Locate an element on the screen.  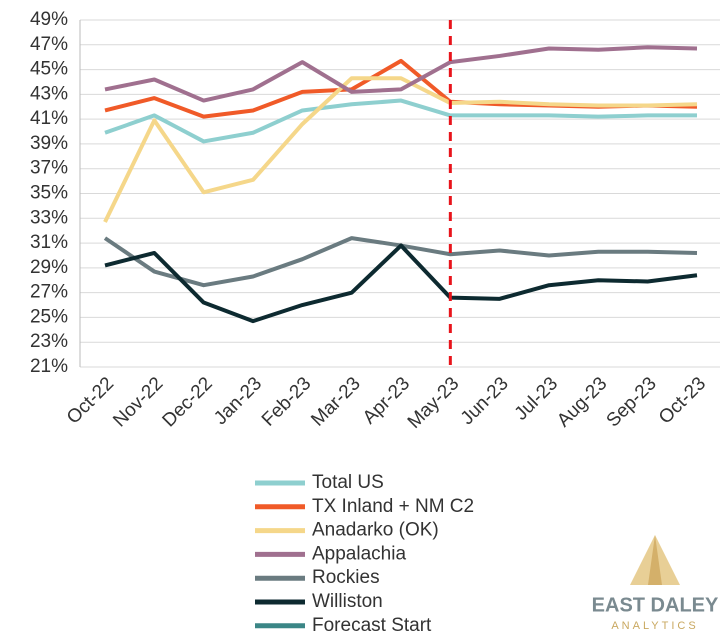
legend-label: Anadarko (OK) is located at coordinates (375, 530).